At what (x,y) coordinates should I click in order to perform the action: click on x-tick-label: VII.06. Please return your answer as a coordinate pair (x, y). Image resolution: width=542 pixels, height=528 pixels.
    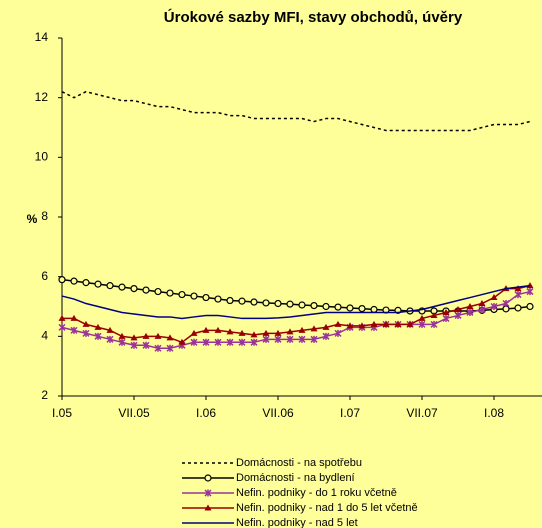
    Looking at the image, I should click on (278, 413).